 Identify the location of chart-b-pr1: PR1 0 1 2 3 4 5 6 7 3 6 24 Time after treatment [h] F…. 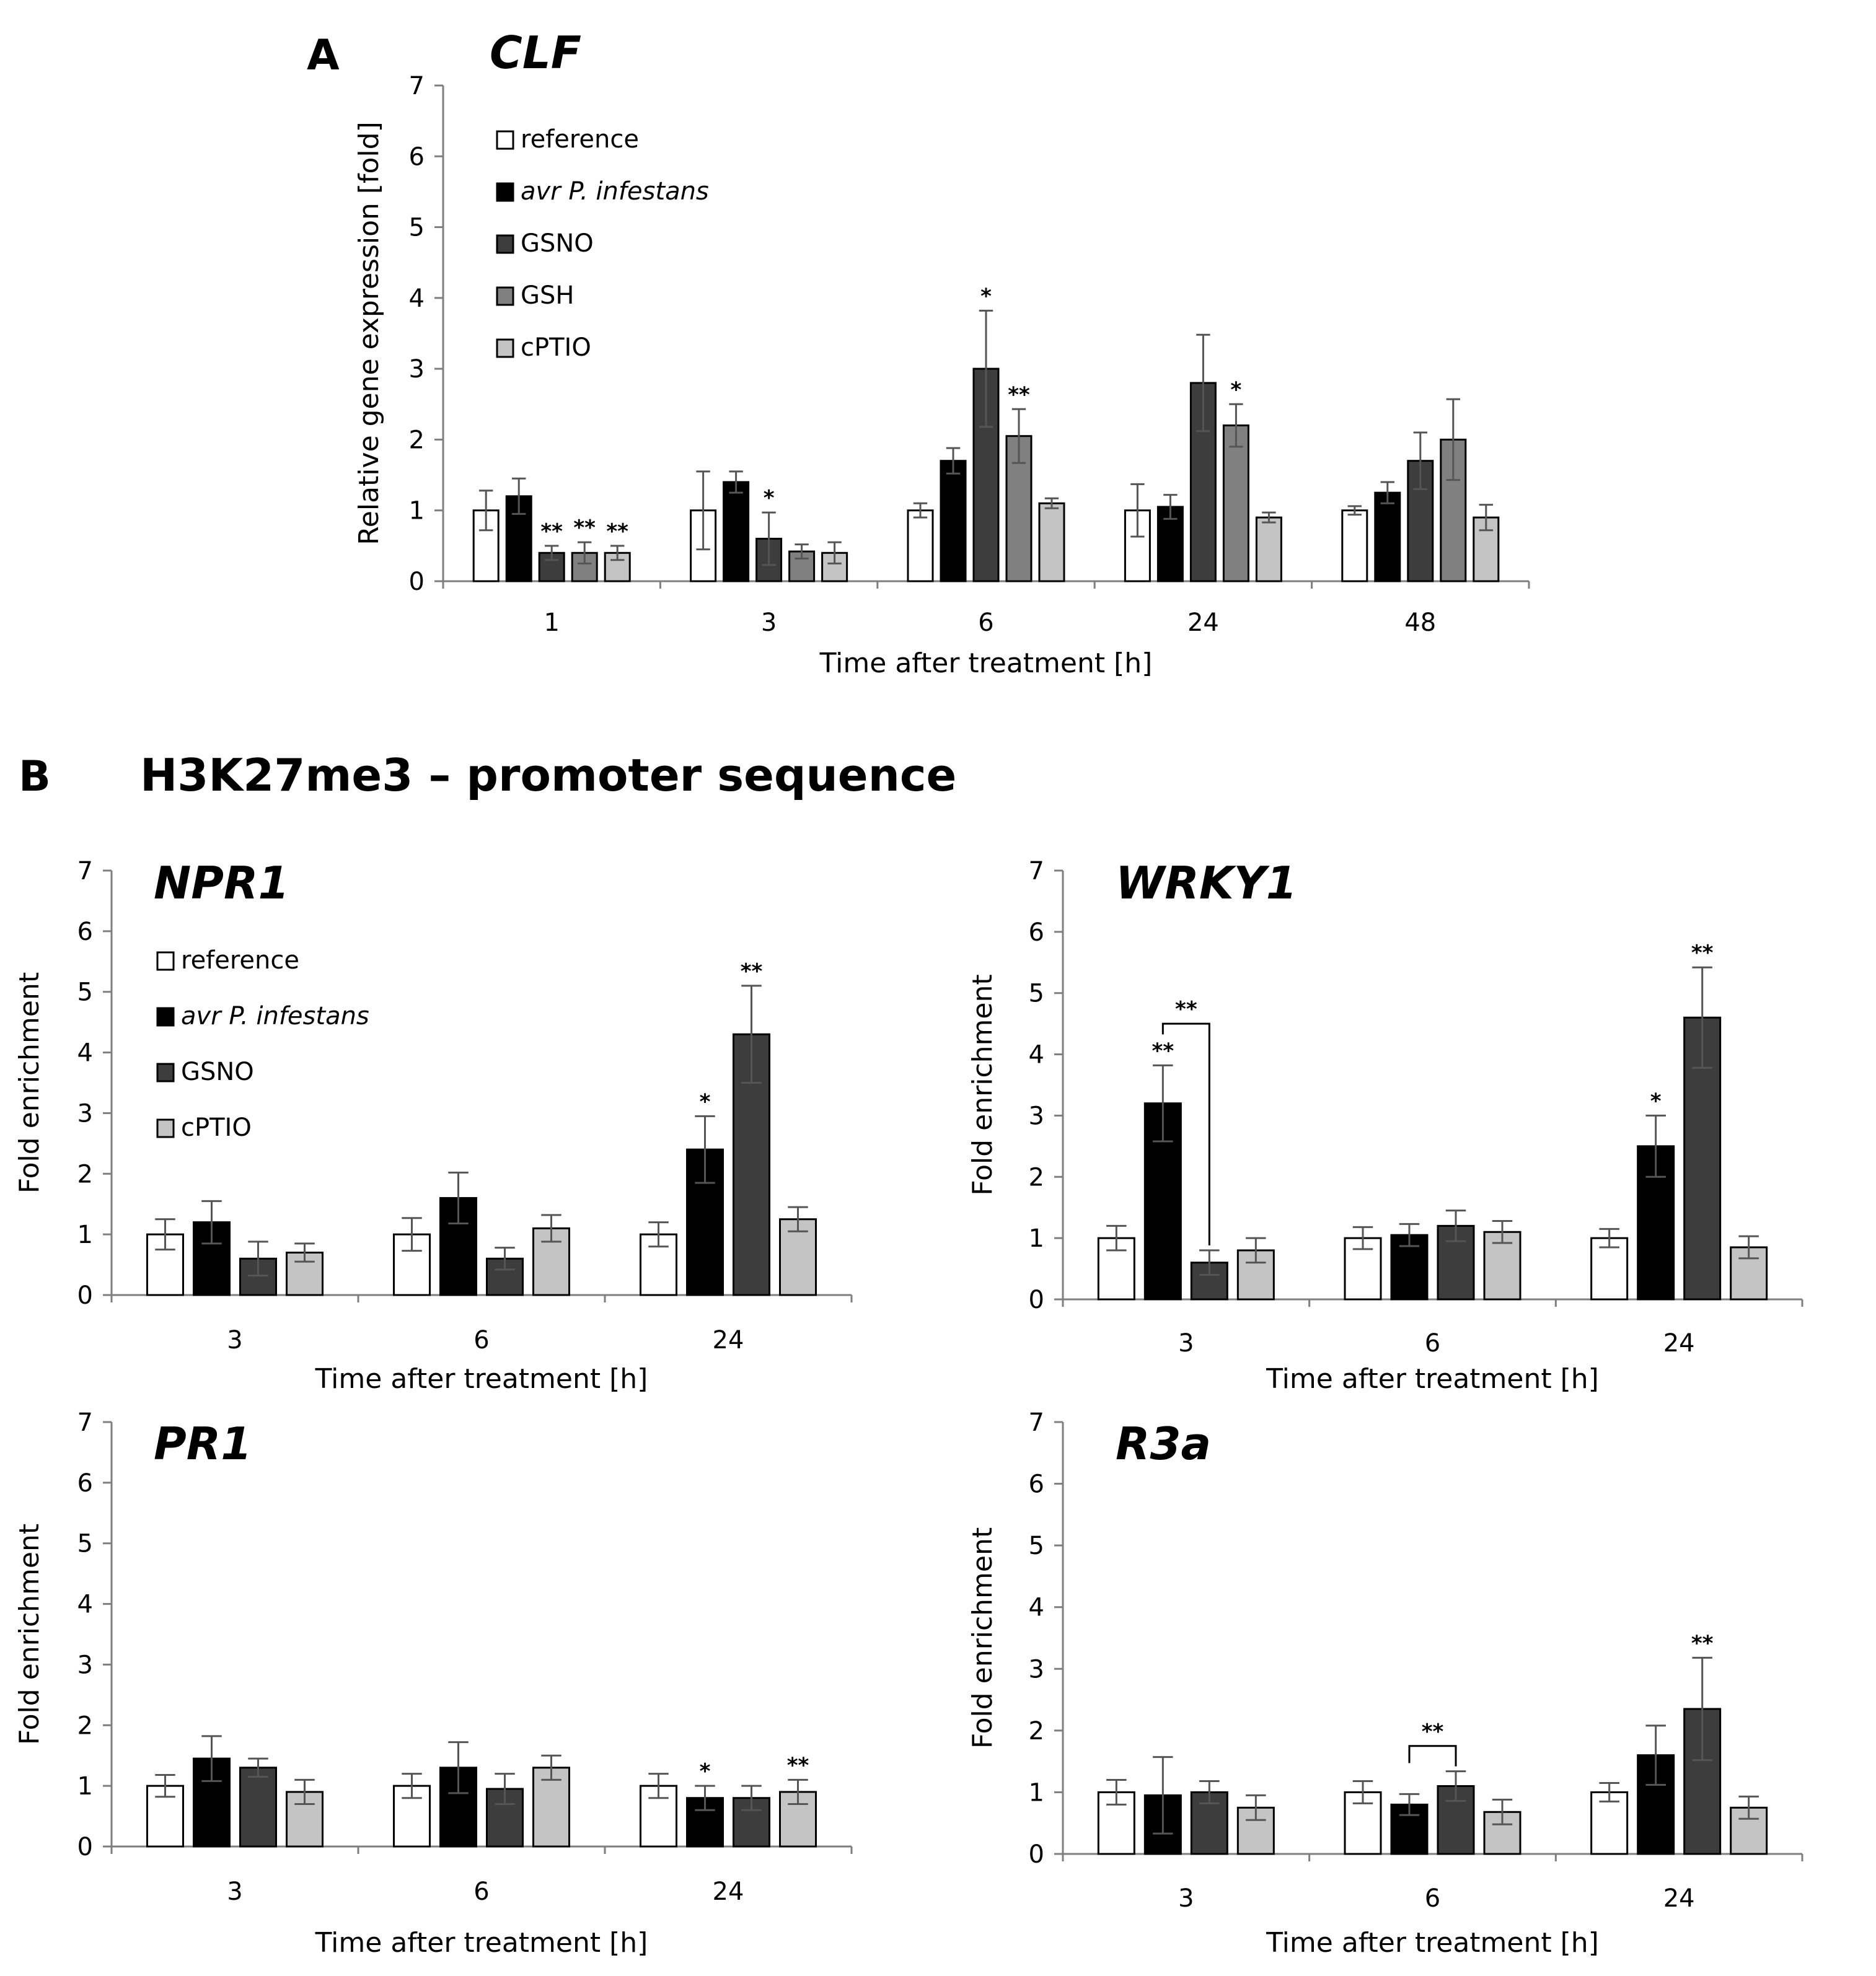
(434, 1683).